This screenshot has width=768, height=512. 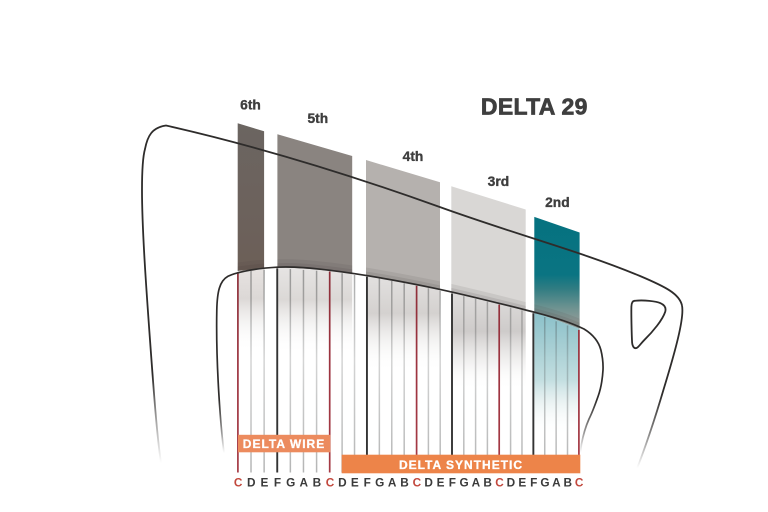 What do you see at coordinates (557, 202) in the screenshot?
I see `svg-text: 2nd` at bounding box center [557, 202].